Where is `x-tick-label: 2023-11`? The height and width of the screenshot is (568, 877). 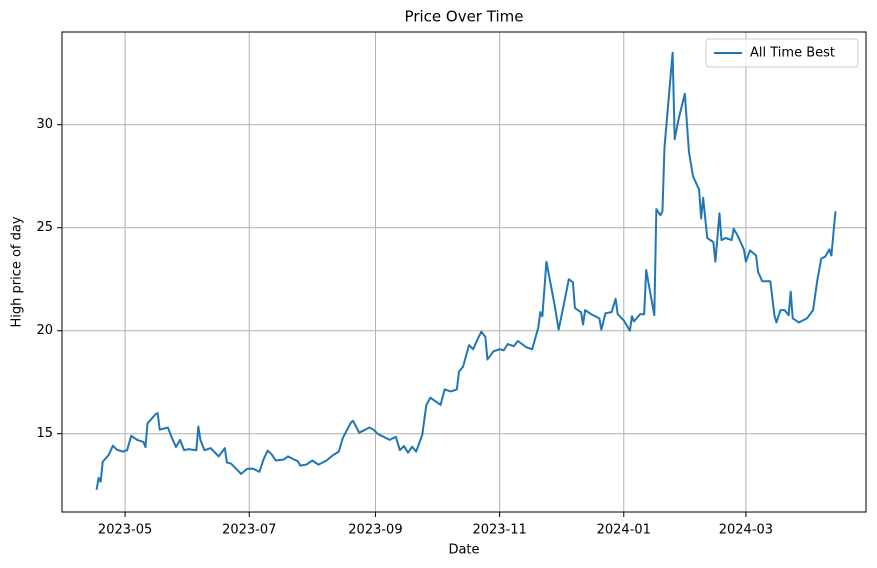
x-tick-label: 2023-11 is located at coordinates (499, 530).